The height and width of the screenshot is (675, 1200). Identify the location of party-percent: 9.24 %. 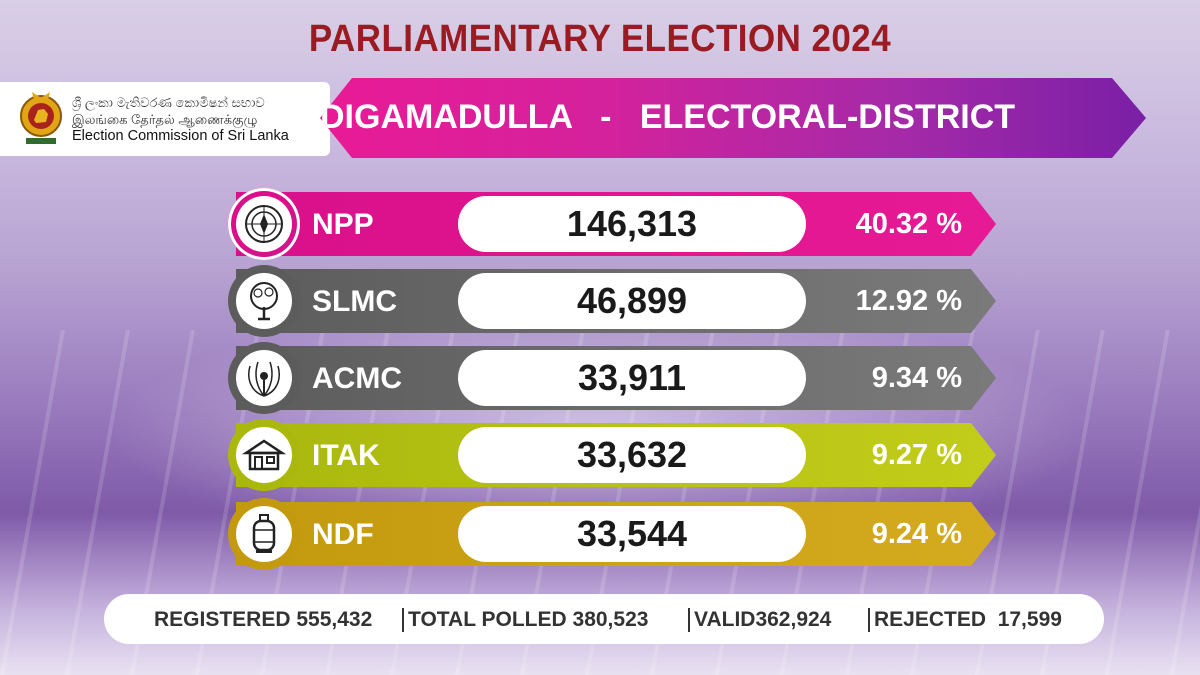
(916, 534).